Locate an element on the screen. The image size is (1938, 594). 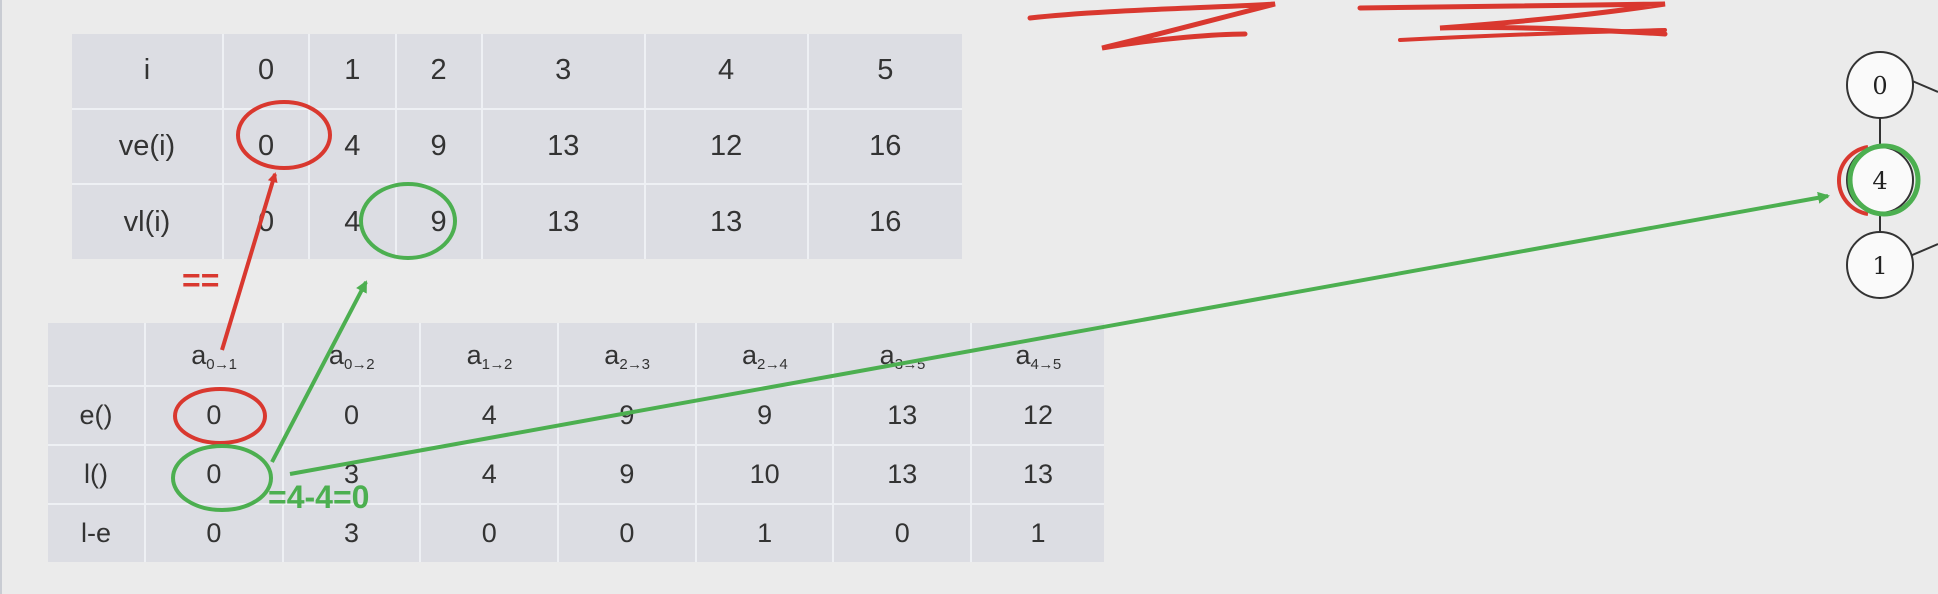
row-label: ve(i) is located at coordinates (148, 147).